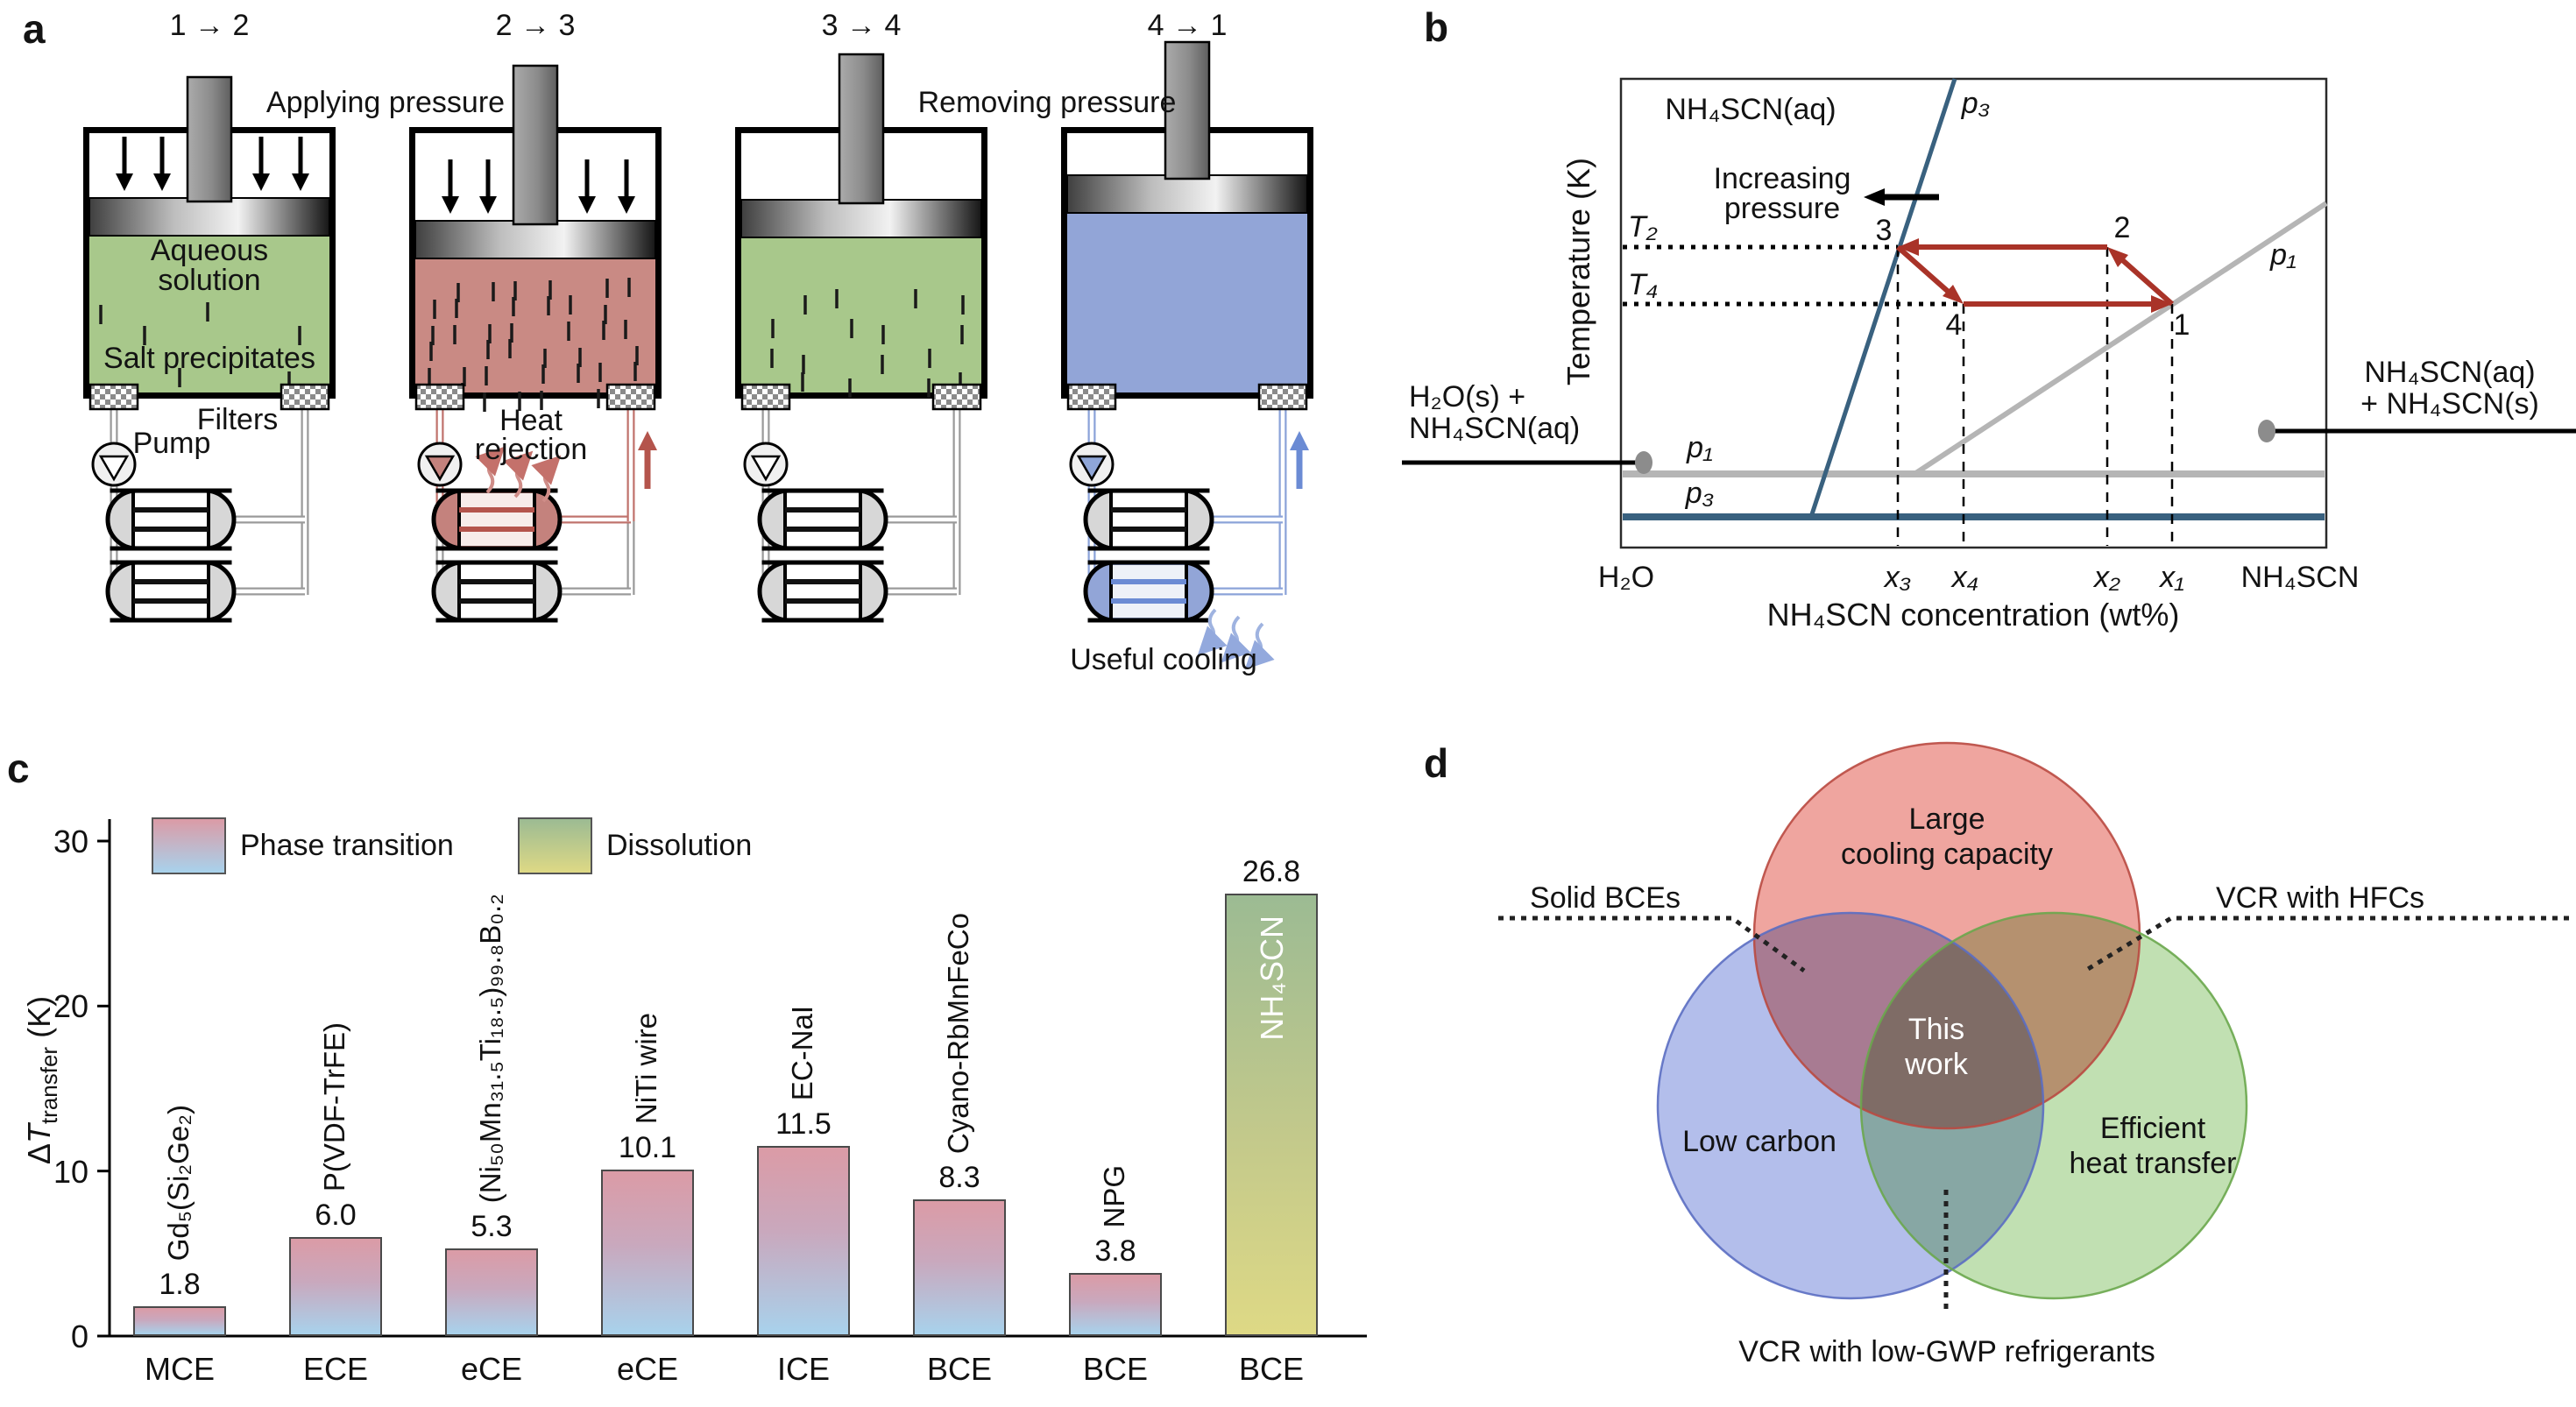 This screenshot has height=1407, width=2576. I want to click on x2-tick-label: x₂, so click(2107, 577).